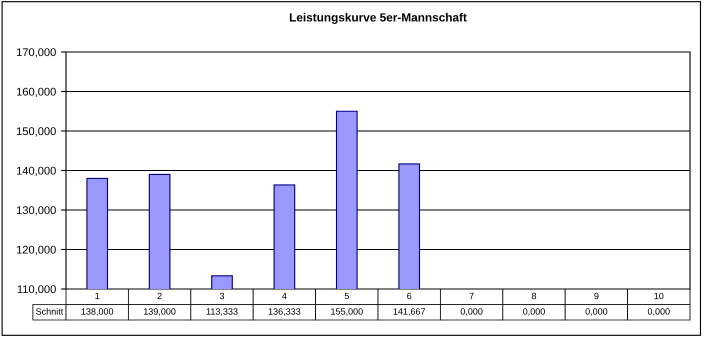 Image resolution: width=704 pixels, height=337 pixels. What do you see at coordinates (410, 312) in the screenshot?
I see `data-label: 141,667` at bounding box center [410, 312].